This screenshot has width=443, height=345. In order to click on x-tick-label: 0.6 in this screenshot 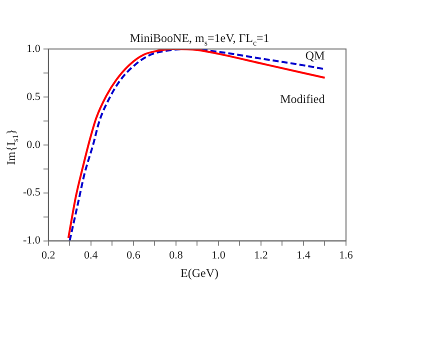, I will do `click(133, 255)`.